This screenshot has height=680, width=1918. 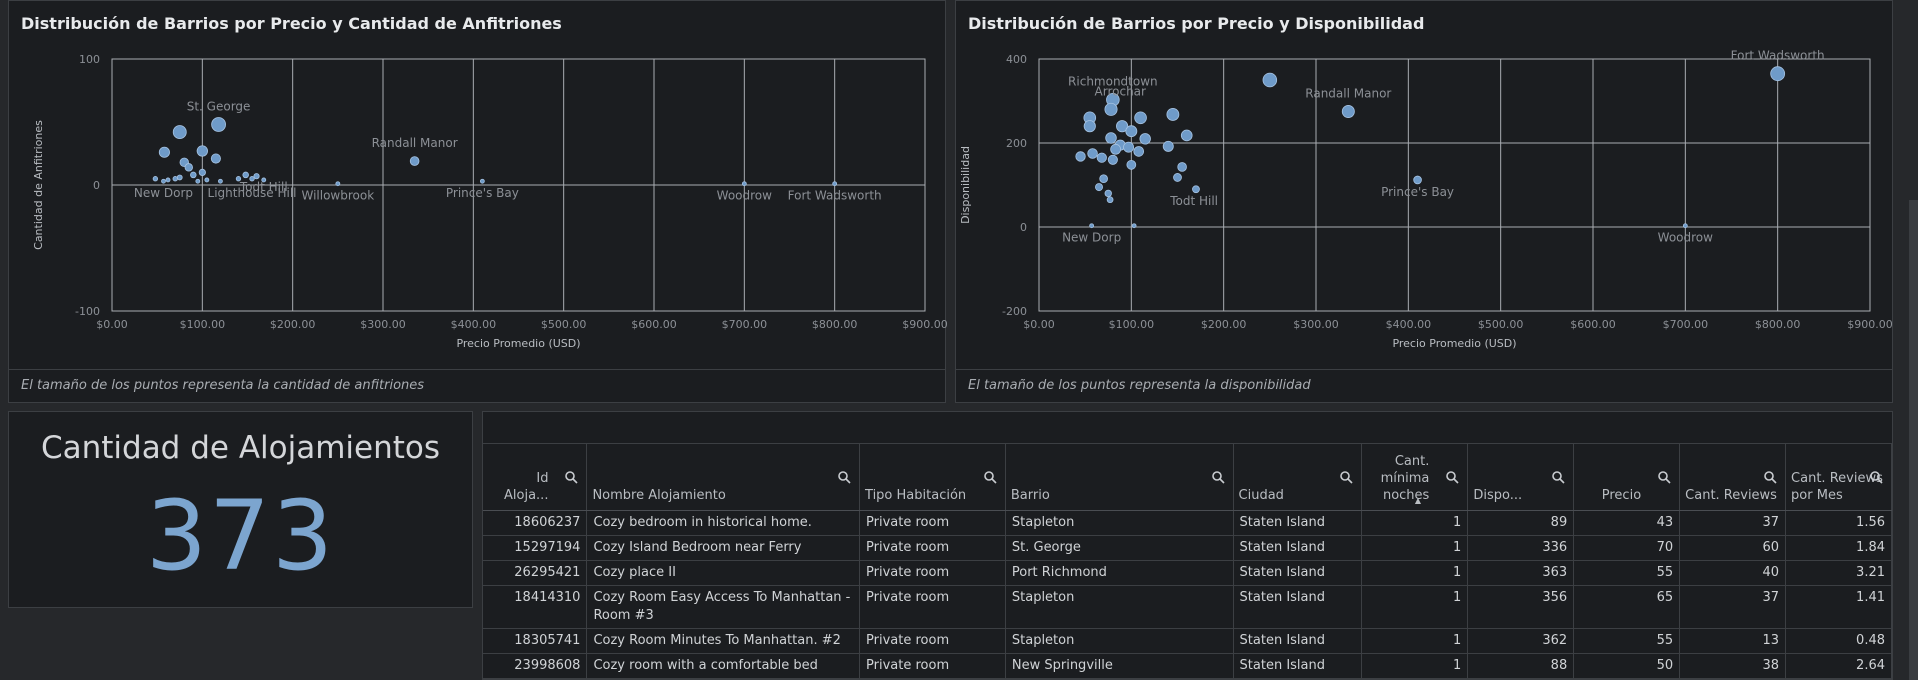 What do you see at coordinates (932, 477) in the screenshot?
I see `column-header: Tipo Habitación` at bounding box center [932, 477].